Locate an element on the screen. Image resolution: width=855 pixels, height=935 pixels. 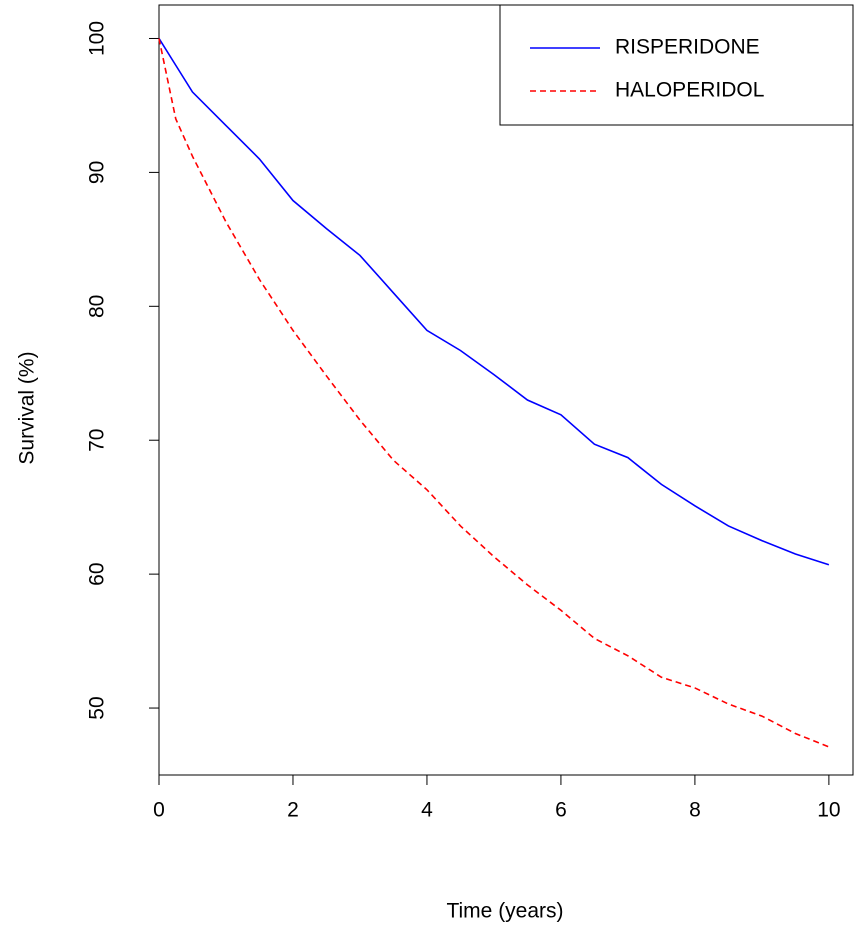
x-axis-label: Time (years) is located at coordinates (504, 911).